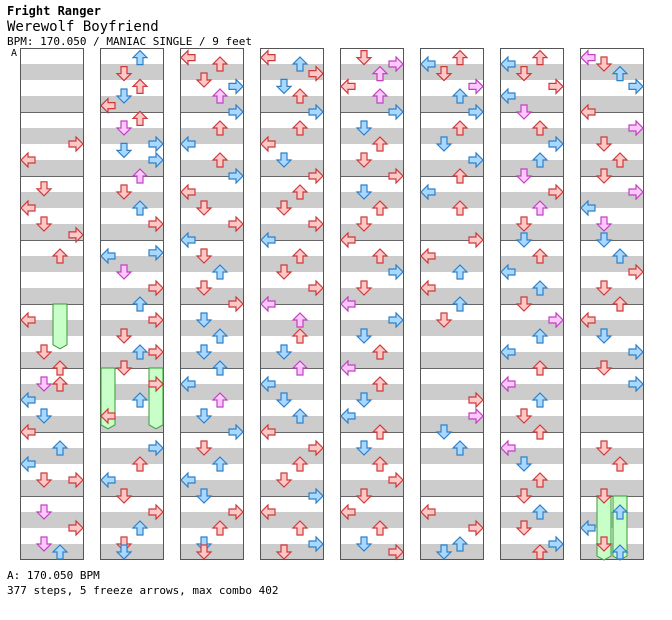  What do you see at coordinates (14, 53) in the screenshot?
I see `section-marker: A` at bounding box center [14, 53].